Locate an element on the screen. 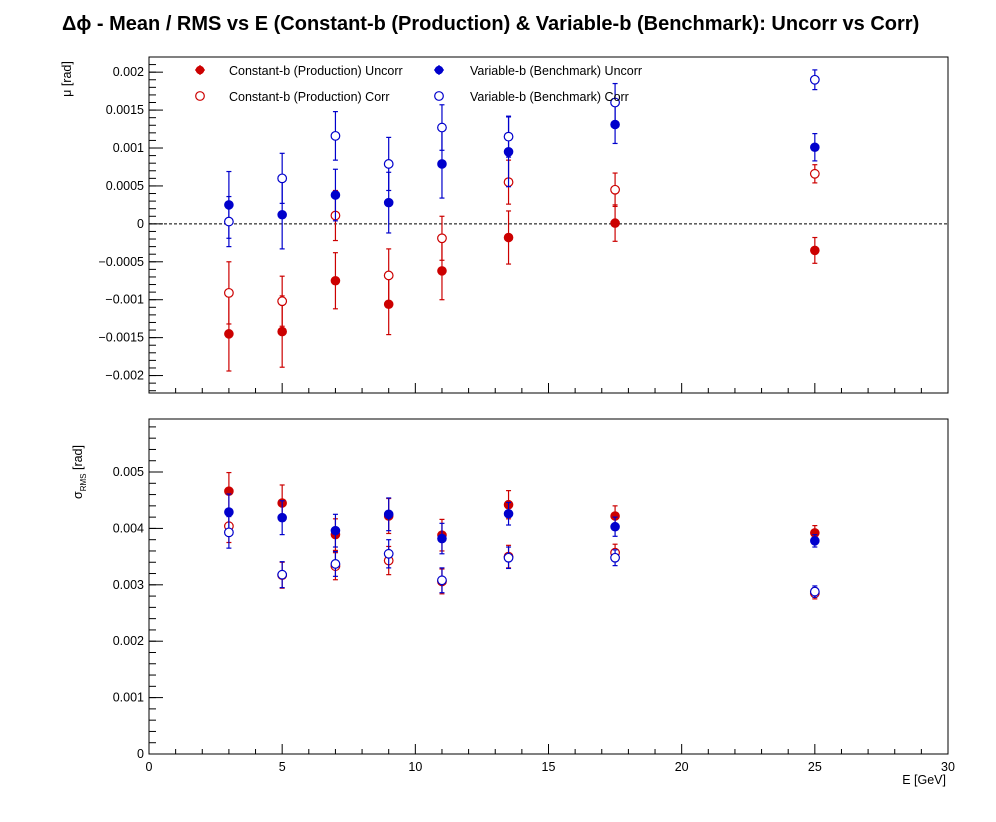 Image resolution: width=996 pixels, height=822 pixels. legend-entry: Variable-b (Benchmark) Uncorr is located at coordinates (538, 71).